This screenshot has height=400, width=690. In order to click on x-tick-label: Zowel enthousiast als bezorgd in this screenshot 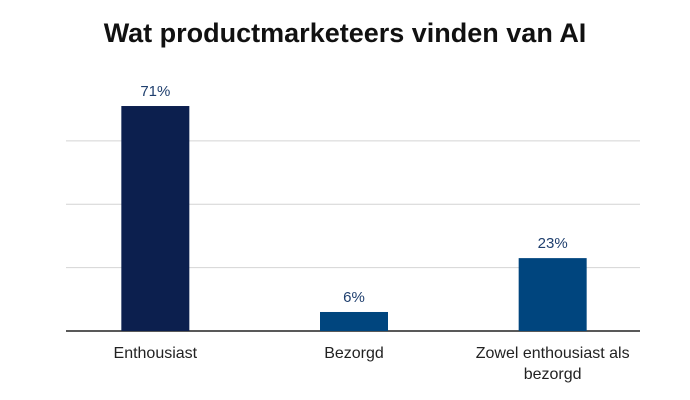, I will do `click(552, 364)`.